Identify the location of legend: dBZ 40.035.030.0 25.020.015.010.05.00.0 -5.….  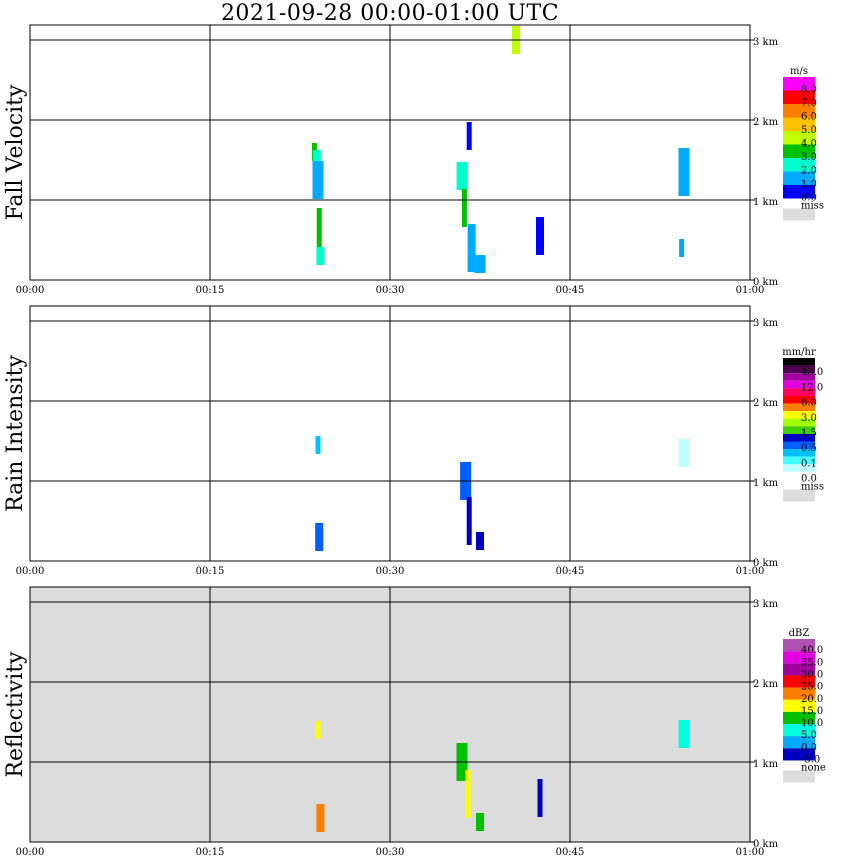
(804, 705).